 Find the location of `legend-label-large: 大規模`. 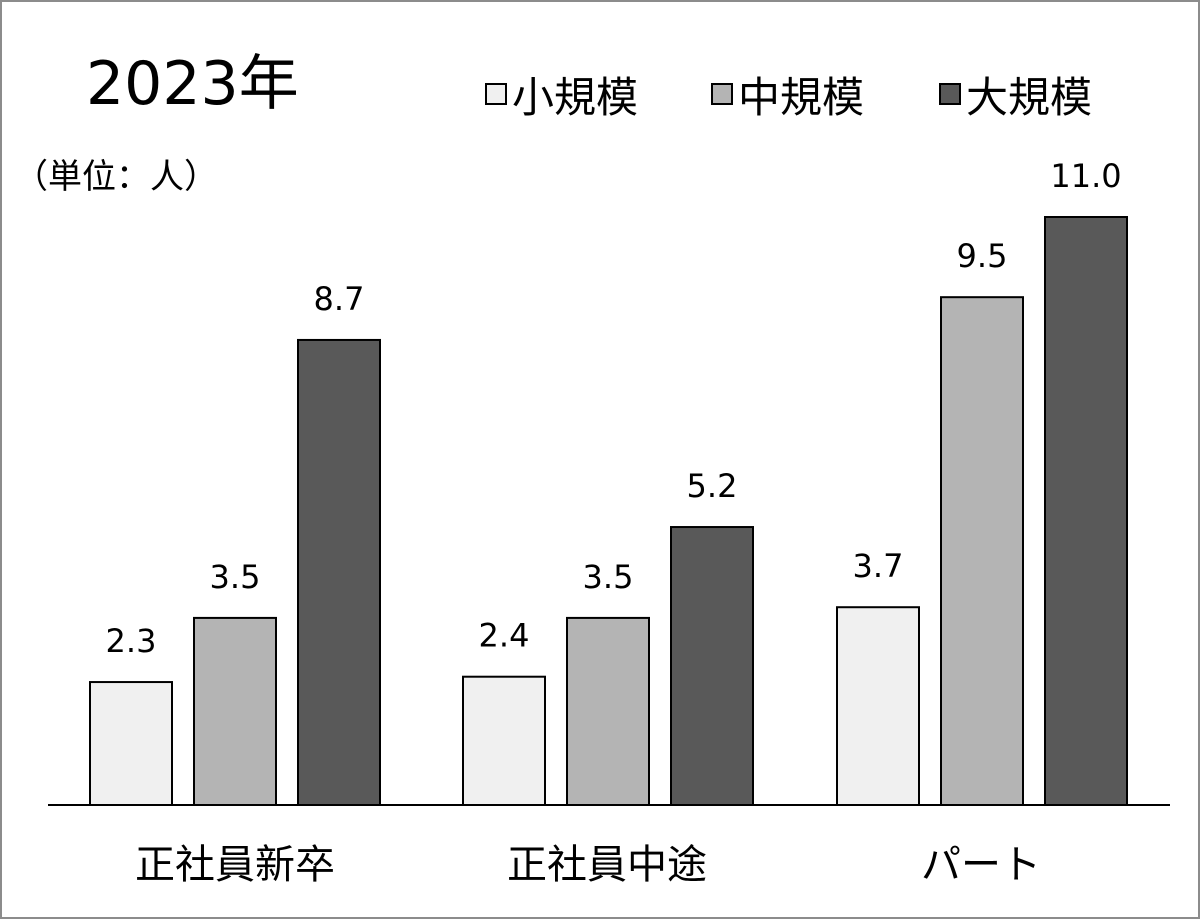

legend-label-large: 大規模 is located at coordinates (1029, 97).